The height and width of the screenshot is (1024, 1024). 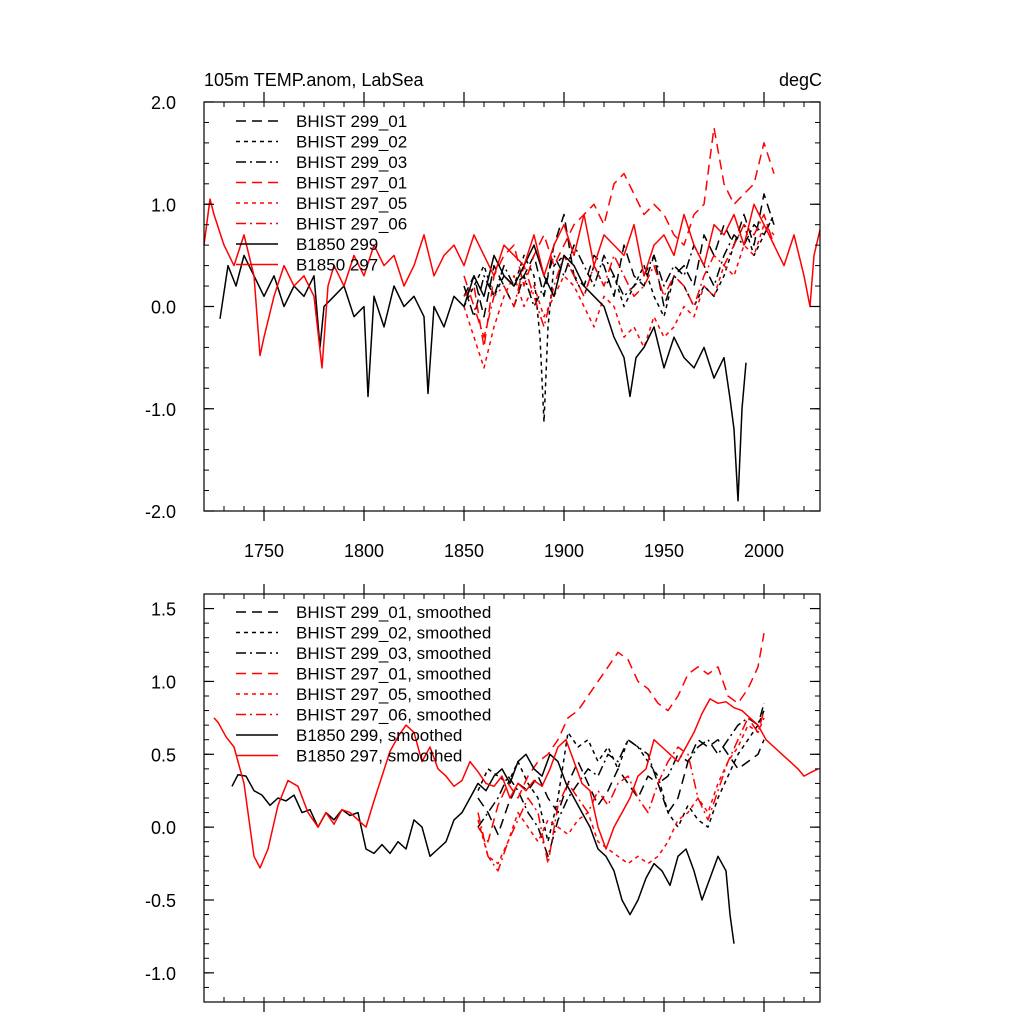 I want to click on bottom-y-tick-label: 1.5, so click(x=163, y=610).